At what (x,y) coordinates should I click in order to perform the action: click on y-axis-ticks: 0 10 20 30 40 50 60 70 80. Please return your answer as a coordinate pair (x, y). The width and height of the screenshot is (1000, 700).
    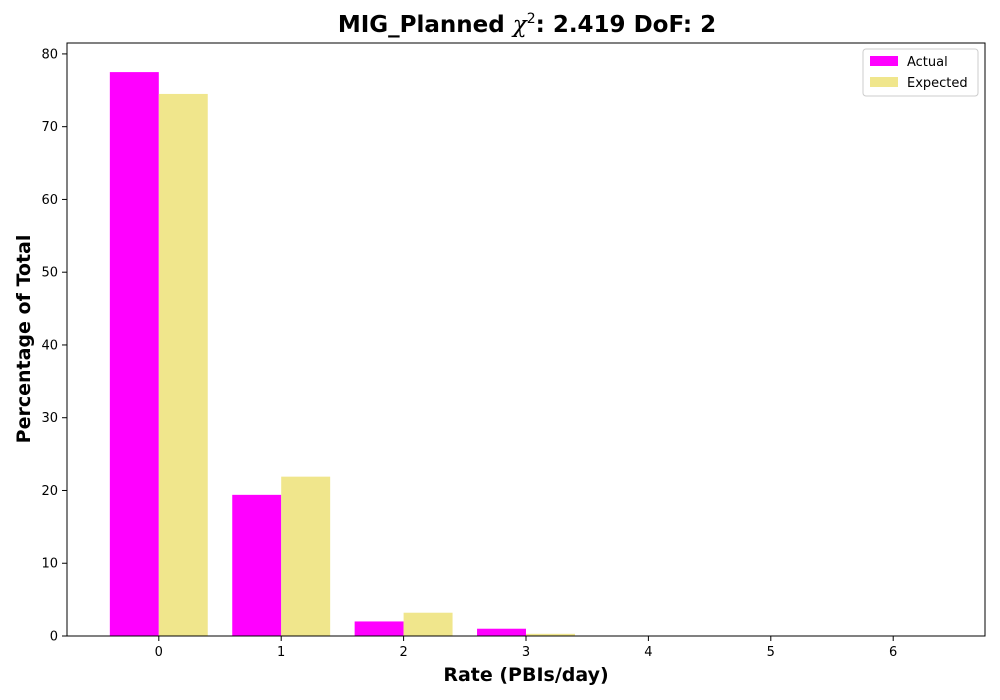
    Looking at the image, I should click on (54, 345).